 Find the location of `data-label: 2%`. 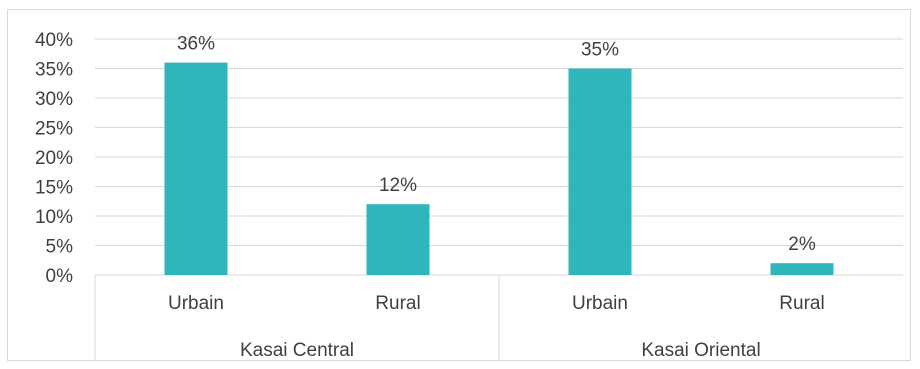

data-label: 2% is located at coordinates (802, 244).